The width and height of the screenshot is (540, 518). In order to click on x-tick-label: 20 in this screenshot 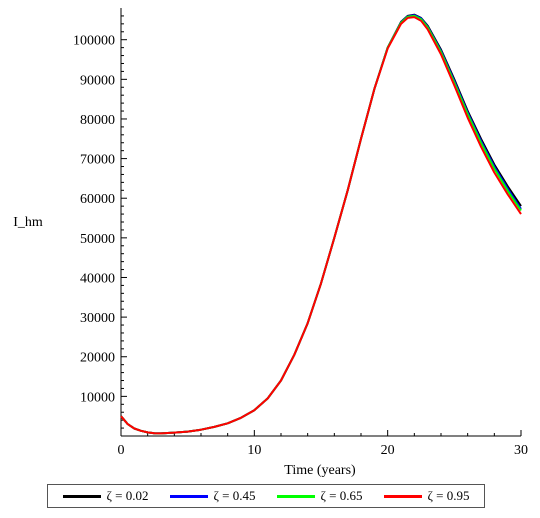, I will do `click(388, 450)`.